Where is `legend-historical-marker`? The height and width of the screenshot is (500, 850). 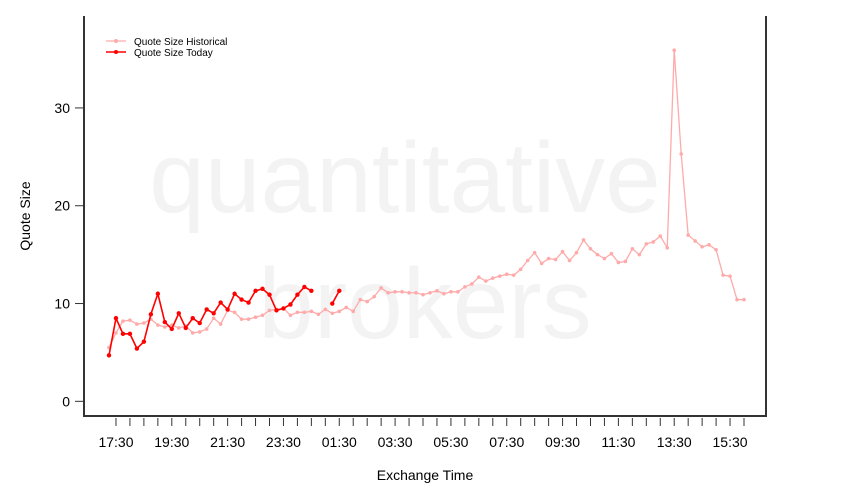 legend-historical-marker is located at coordinates (116, 41).